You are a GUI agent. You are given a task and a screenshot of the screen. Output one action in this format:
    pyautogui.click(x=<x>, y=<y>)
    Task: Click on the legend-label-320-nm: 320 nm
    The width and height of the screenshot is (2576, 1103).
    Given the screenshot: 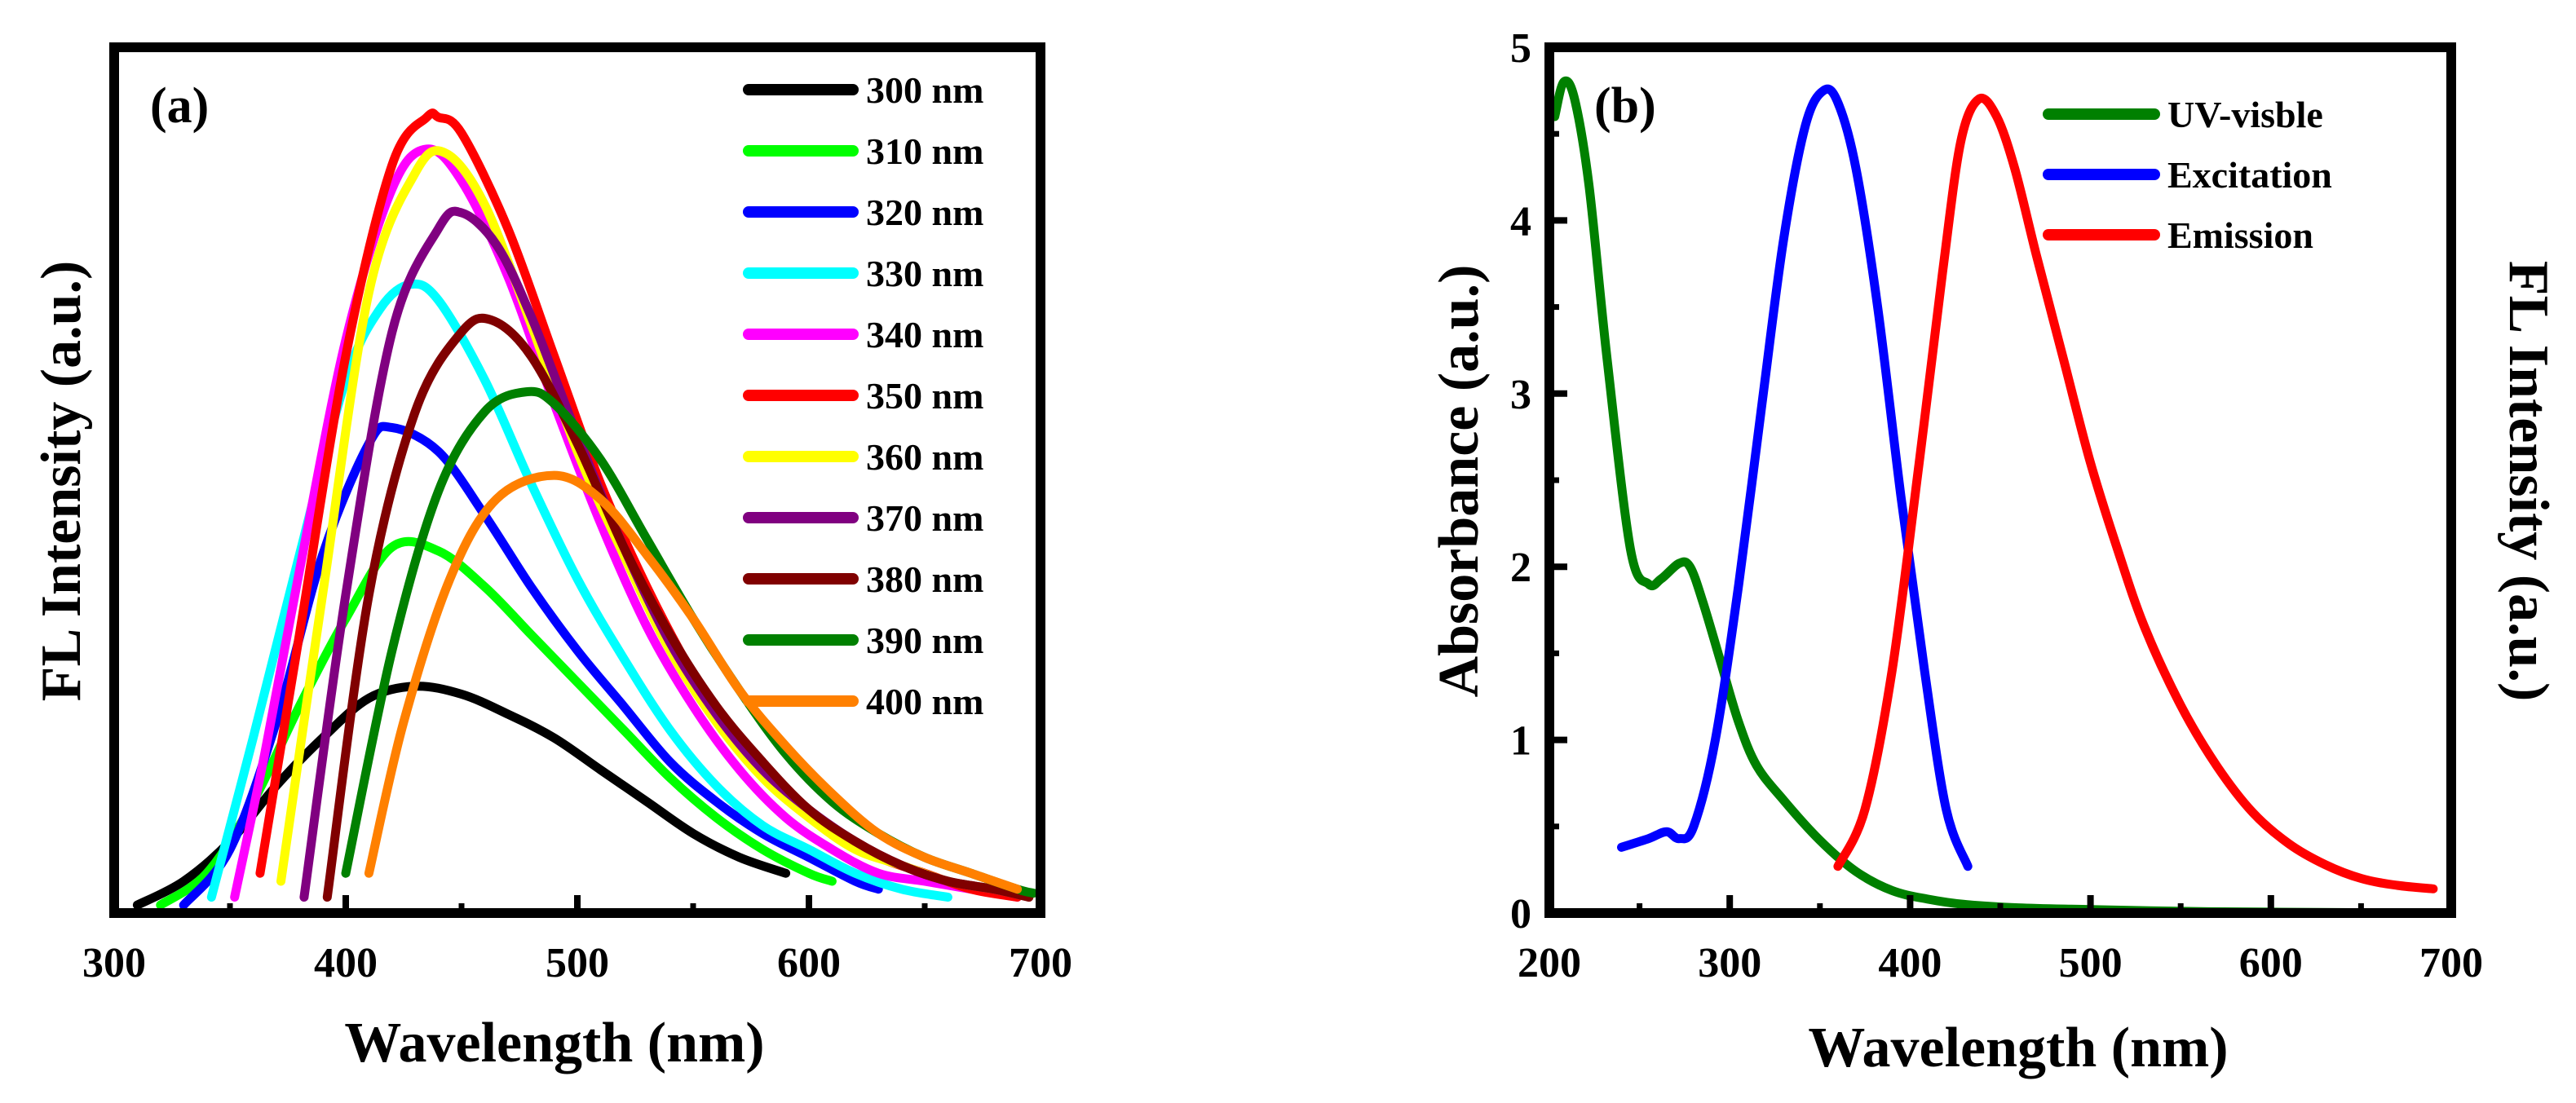 What is the action you would take?
    pyautogui.click(x=924, y=212)
    